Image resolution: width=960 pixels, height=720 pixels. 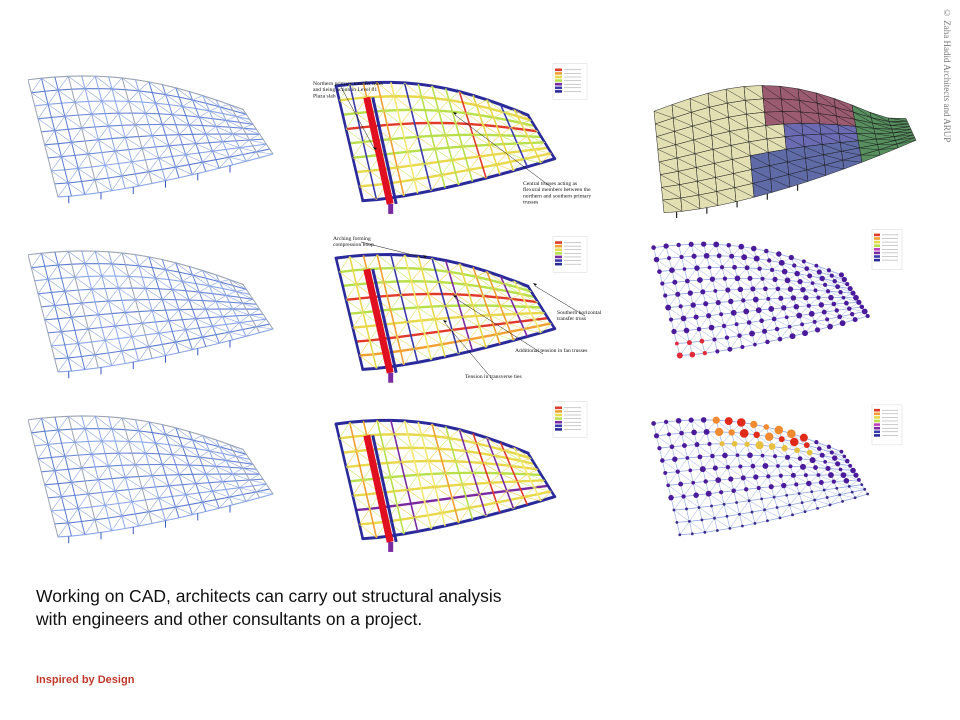 What do you see at coordinates (352, 238) in the screenshot?
I see `annotation-line: Arching forming` at bounding box center [352, 238].